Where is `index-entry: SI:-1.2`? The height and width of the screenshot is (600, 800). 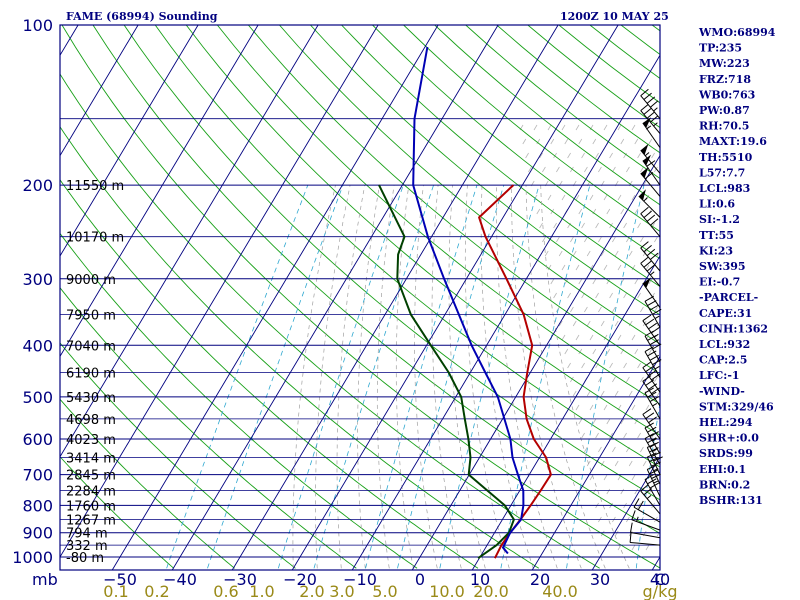 index-entry: SI:-1.2 is located at coordinates (719, 219).